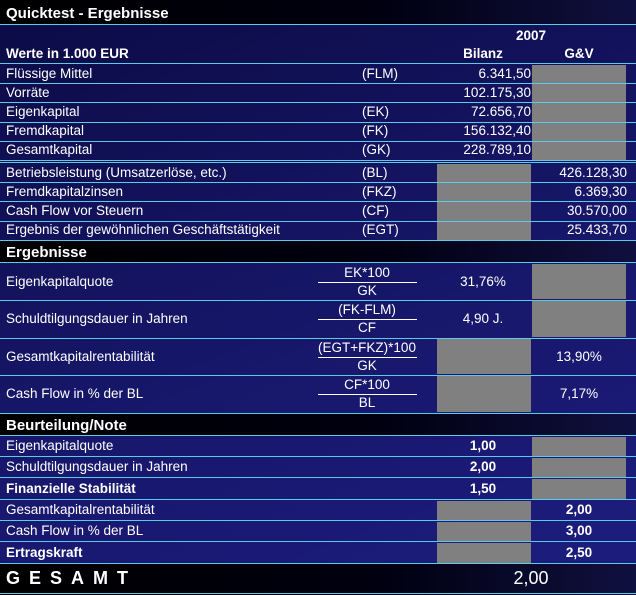  I want to click on sheet-title: Quicktest - Ergebnisse, so click(87, 13).